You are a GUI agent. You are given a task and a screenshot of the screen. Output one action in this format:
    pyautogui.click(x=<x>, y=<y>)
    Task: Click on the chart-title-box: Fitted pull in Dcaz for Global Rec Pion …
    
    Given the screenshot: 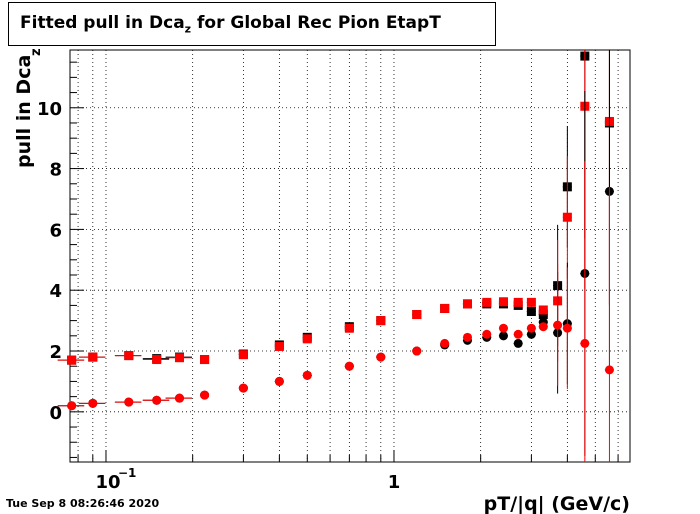 What is the action you would take?
    pyautogui.click(x=252, y=24)
    